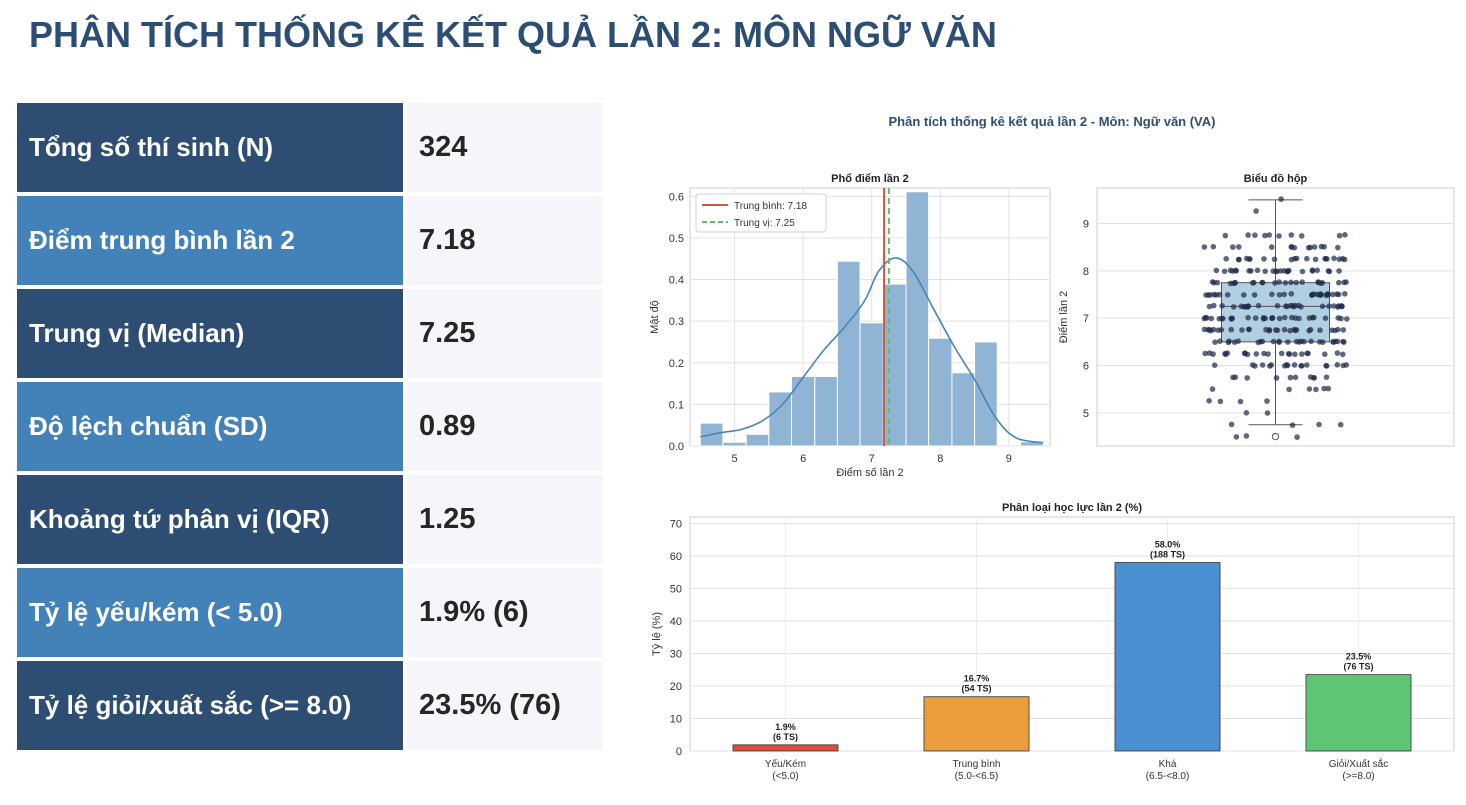 The image size is (1466, 805). I want to click on bar-count-label: (76 TS), so click(1358, 667).